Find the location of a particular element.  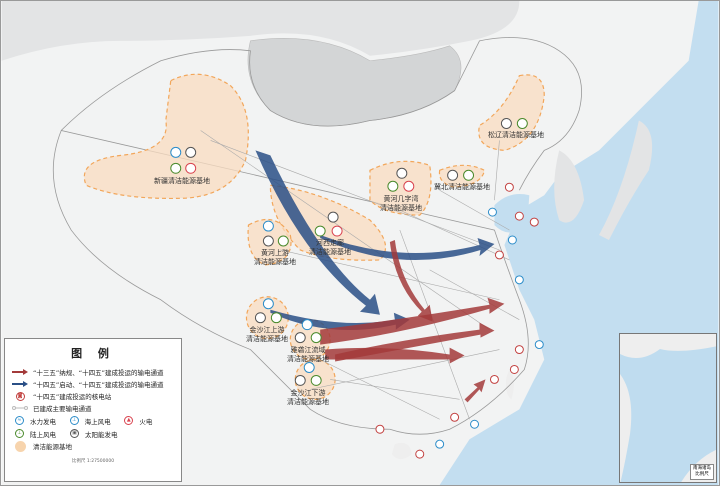

inset-map is located at coordinates (668, 408).